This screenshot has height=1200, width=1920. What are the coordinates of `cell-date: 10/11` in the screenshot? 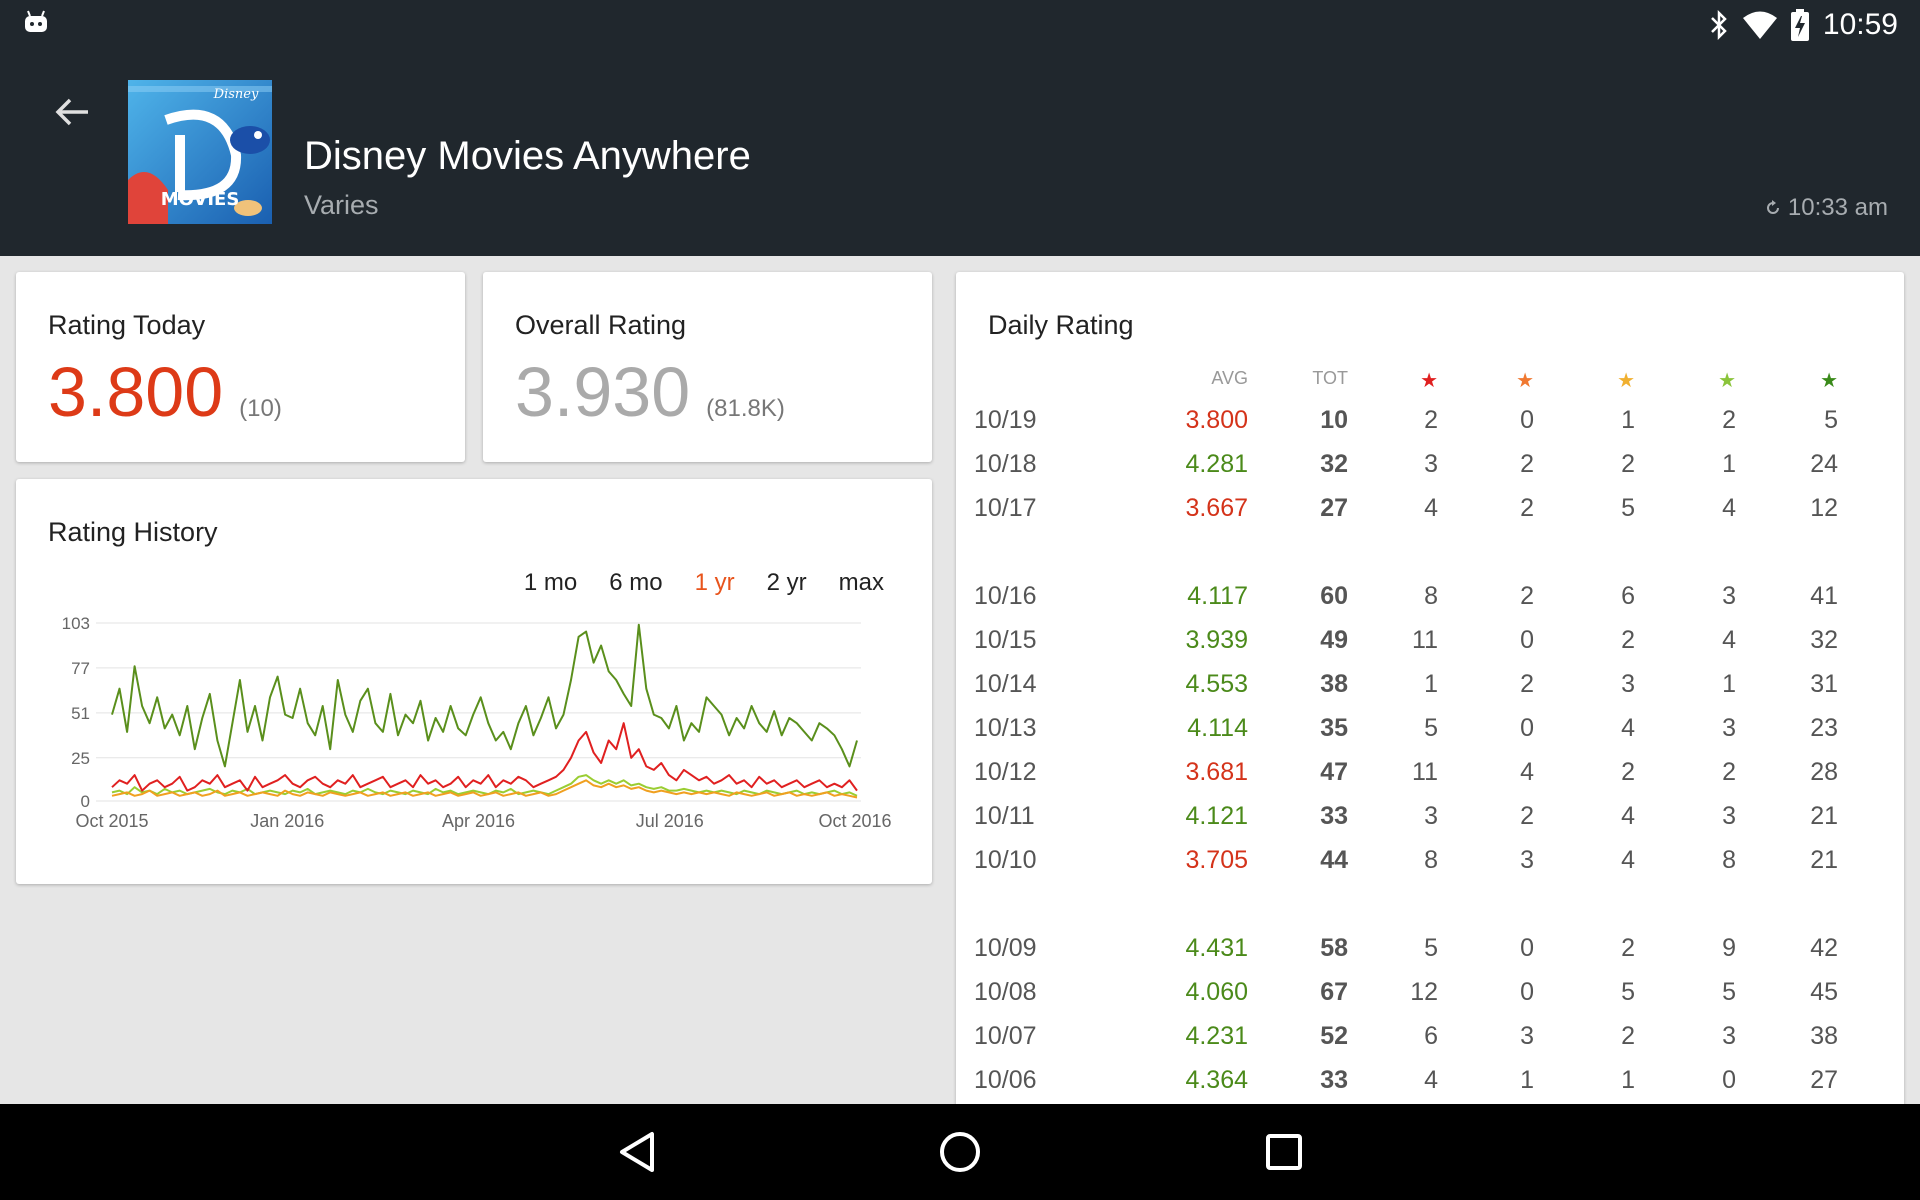 It's located at (1004, 816).